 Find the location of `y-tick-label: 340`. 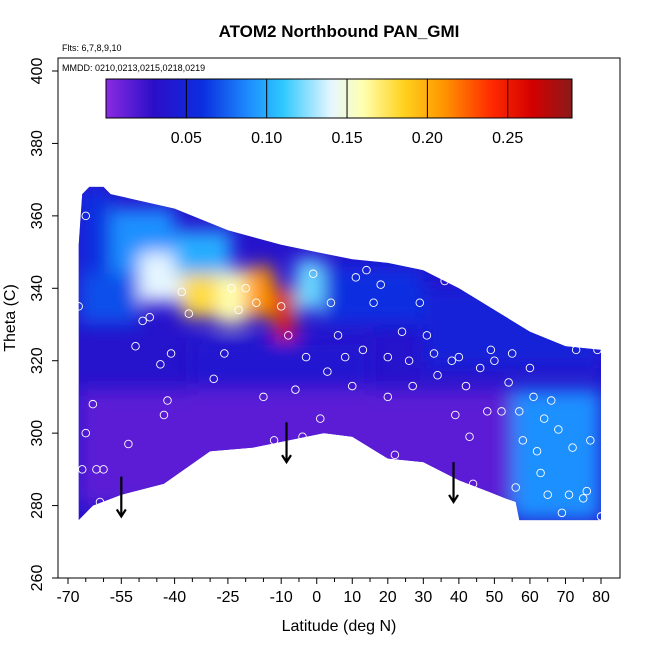

y-tick-label: 340 is located at coordinates (37, 288).